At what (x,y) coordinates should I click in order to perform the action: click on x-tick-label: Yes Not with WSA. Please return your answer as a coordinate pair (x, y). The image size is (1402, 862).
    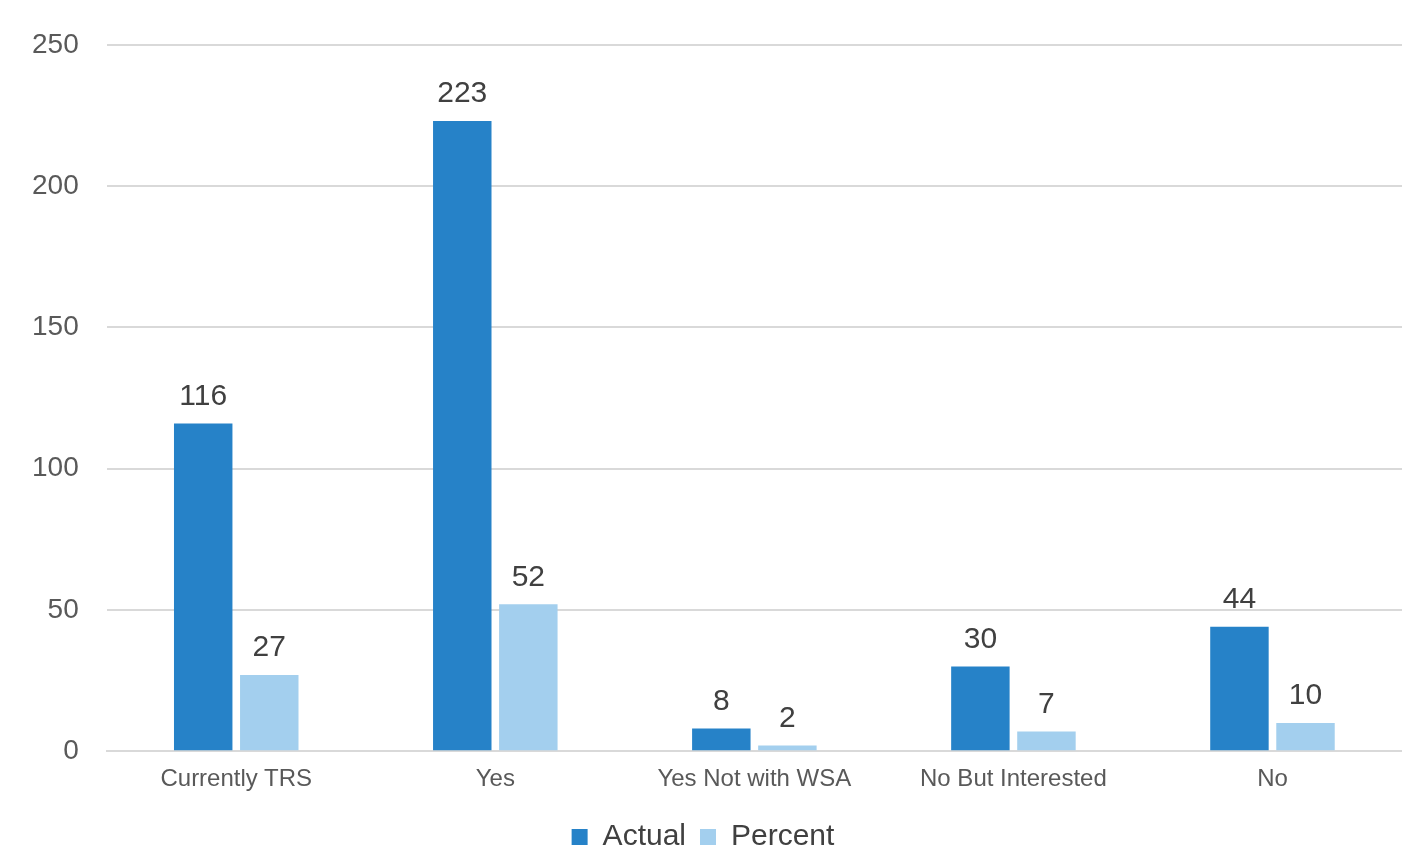
    Looking at the image, I should click on (754, 778).